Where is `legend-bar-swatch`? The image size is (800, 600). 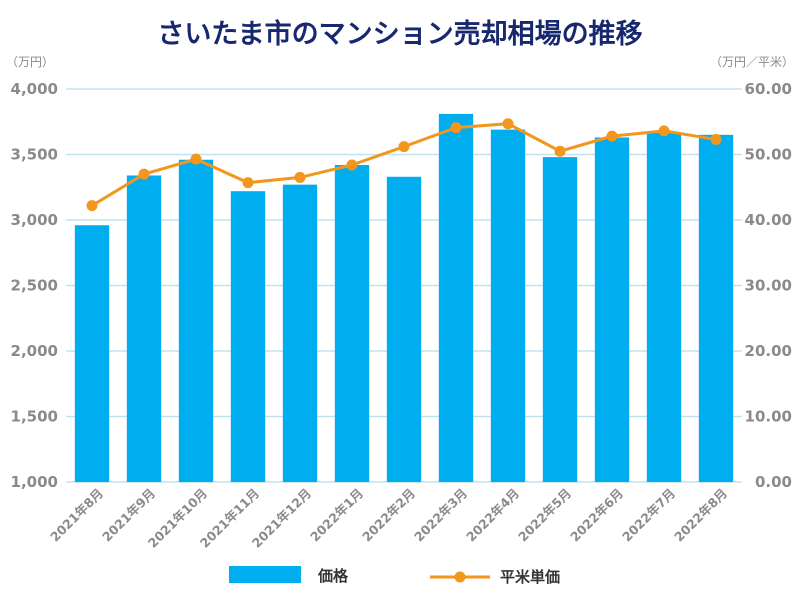
legend-bar-swatch is located at coordinates (265, 574).